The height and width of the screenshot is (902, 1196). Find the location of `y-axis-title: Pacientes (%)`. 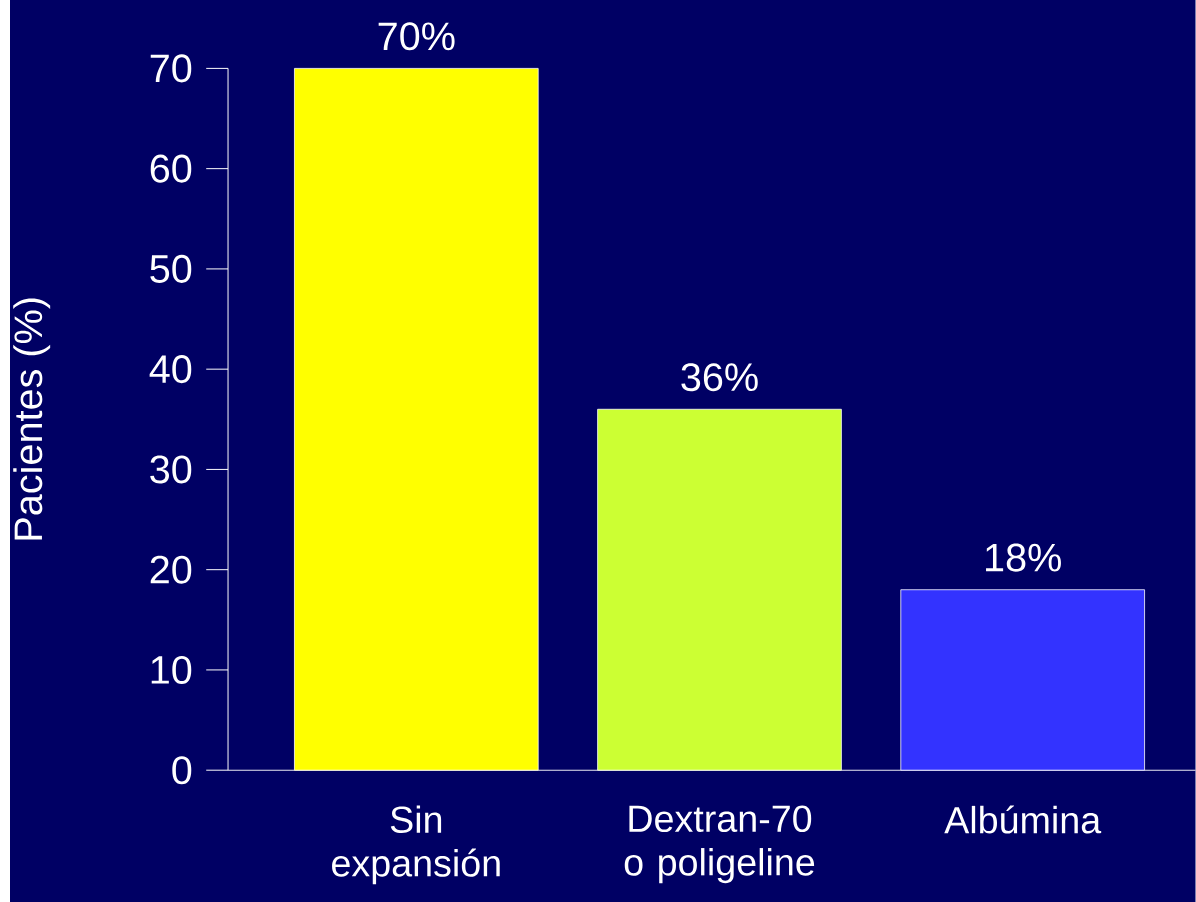

y-axis-title: Pacientes (%) is located at coordinates (32, 419).